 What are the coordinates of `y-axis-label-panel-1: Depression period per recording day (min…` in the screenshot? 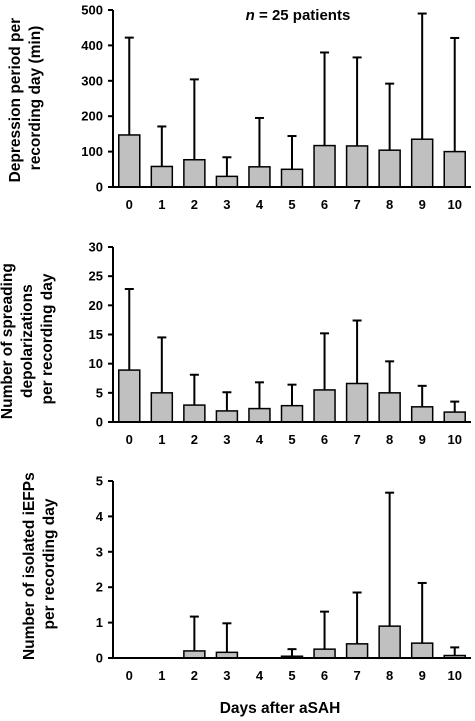 It's located at (25, 98).